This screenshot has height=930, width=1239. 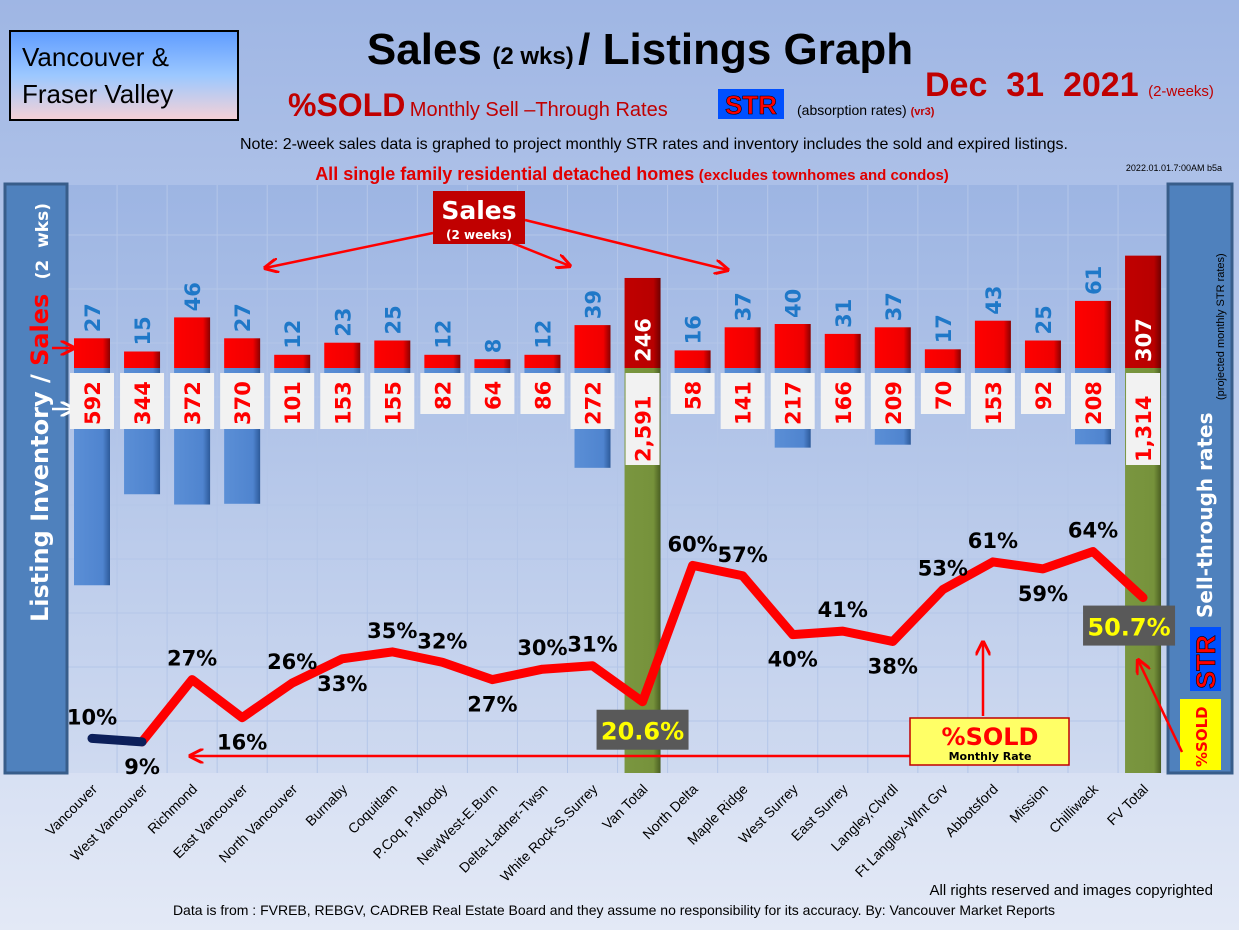 I want to click on right-sold-badge-bg, so click(x=1200, y=734).